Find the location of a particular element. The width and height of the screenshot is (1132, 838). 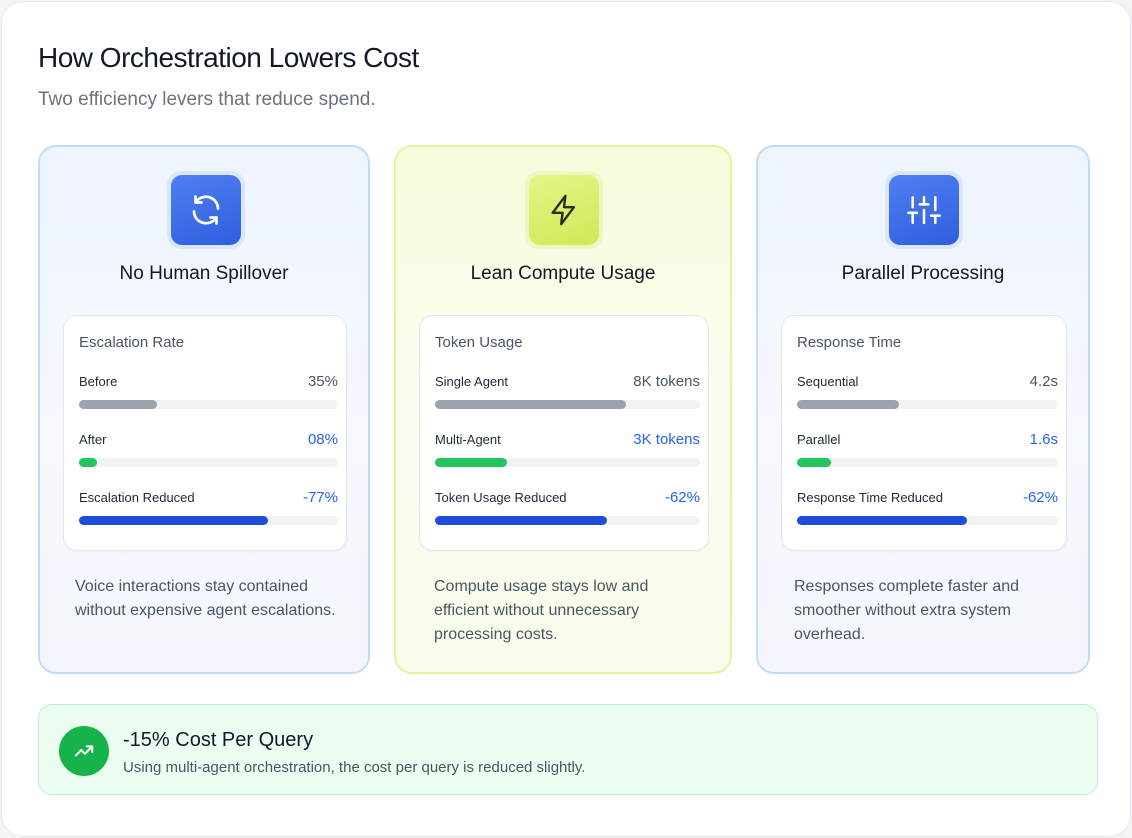

metric-row: Token Usage Reduced -62% is located at coordinates (567, 508).